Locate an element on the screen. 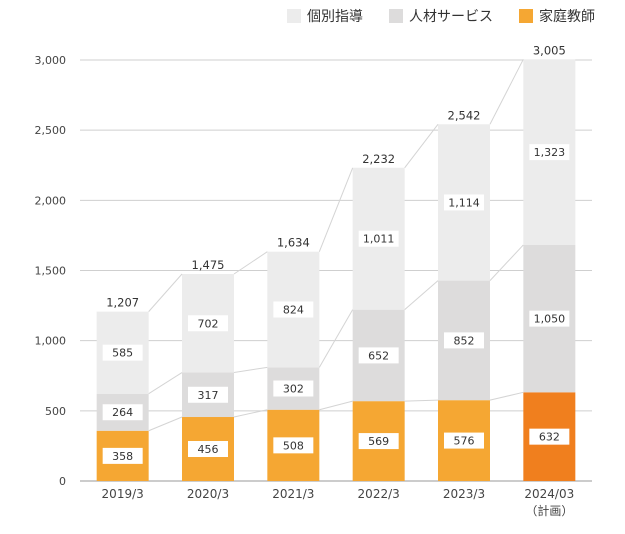 The height and width of the screenshot is (534, 625). y-tick-label-1500: 1,500 is located at coordinates (51, 271).